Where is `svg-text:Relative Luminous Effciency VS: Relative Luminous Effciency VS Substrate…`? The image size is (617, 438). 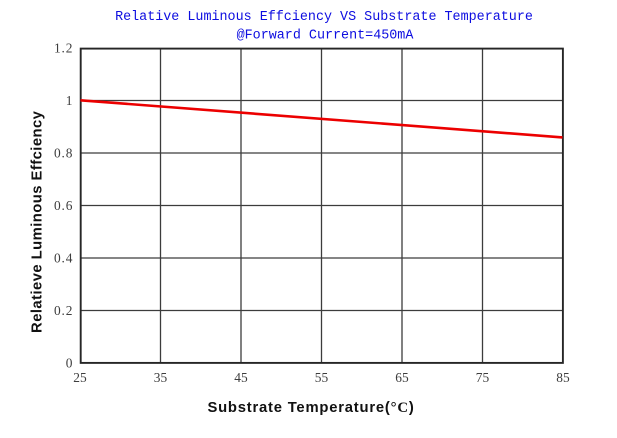 svg-text:Relative Luminous Effciency VS: Relative Luminous Effciency VS Substrate… is located at coordinates (324, 17).